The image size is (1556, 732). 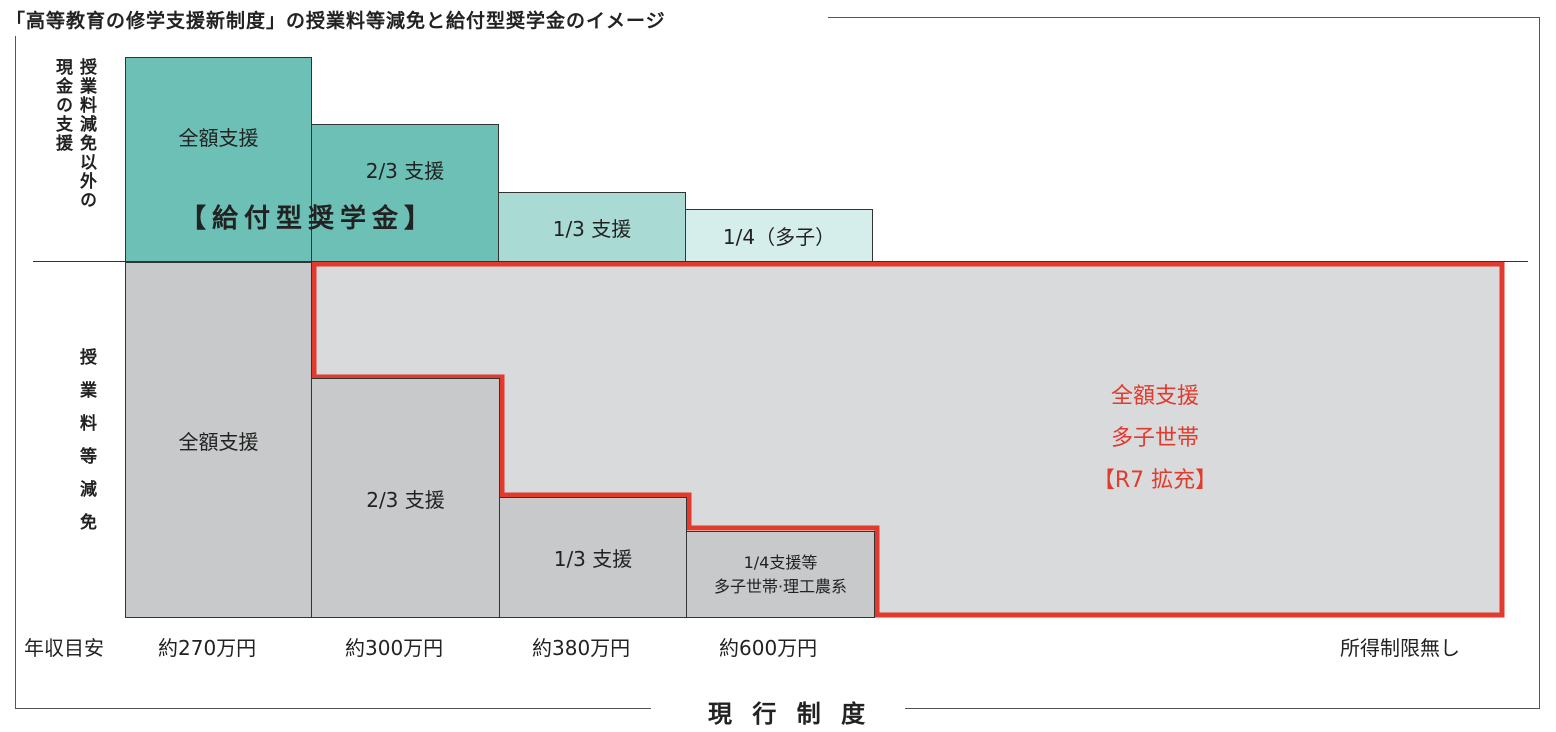 I want to click on upper-one-quarter-label: 1/4（多子）, so click(x=779, y=237).